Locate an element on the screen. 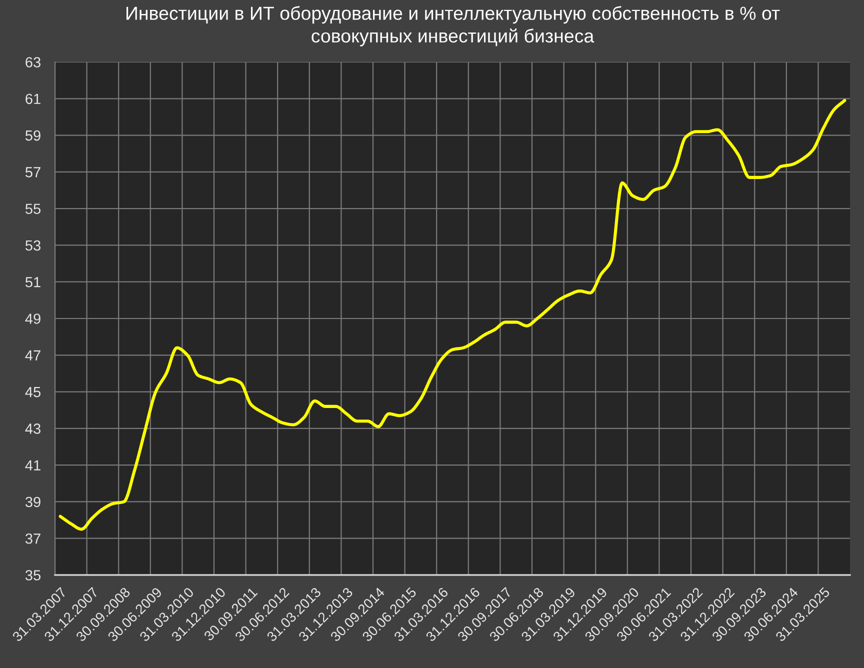  y-tick-label: 41 is located at coordinates (32, 465).